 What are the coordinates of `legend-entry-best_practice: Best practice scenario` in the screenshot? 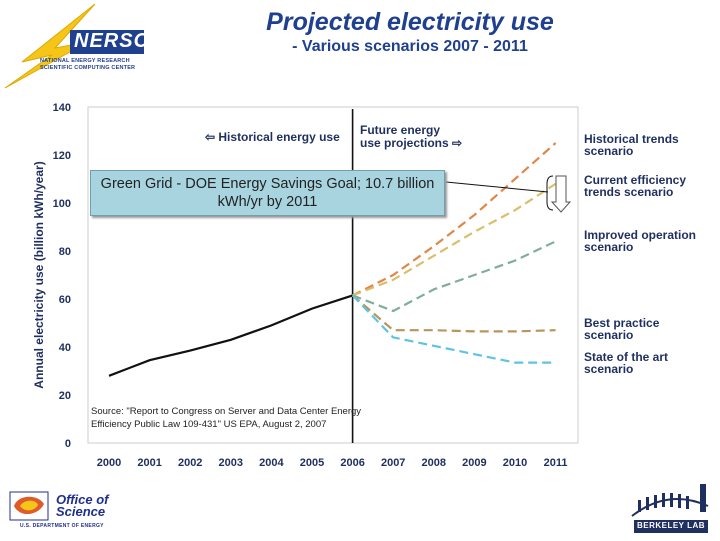 It's located at (651, 329).